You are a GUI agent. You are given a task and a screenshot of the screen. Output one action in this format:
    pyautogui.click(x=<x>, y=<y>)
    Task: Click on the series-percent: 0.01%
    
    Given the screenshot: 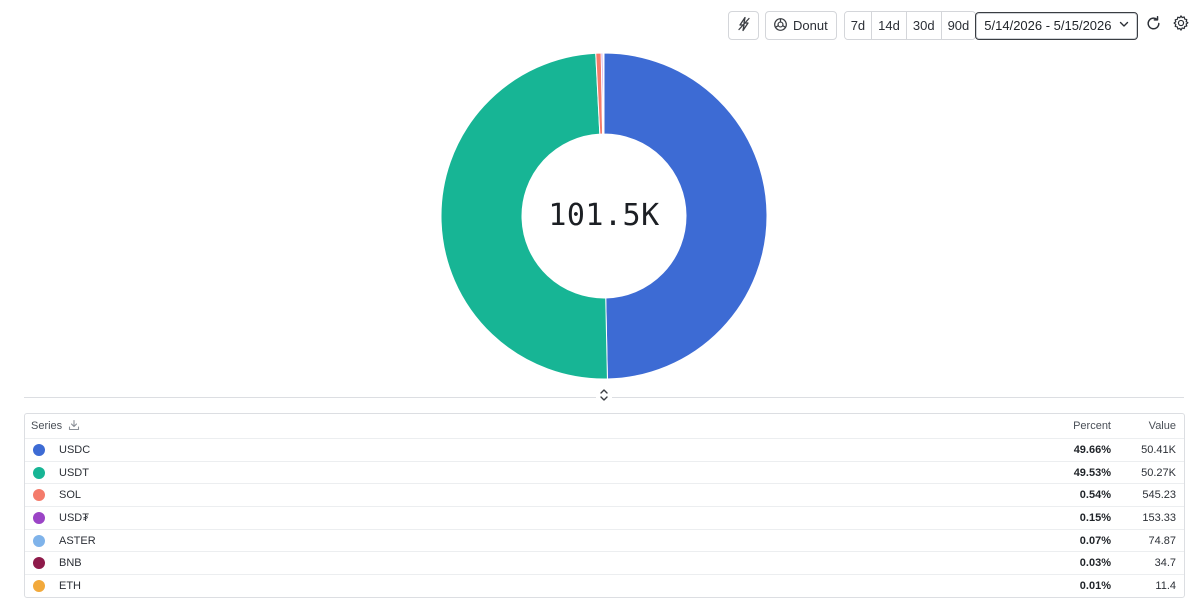 What is the action you would take?
    pyautogui.click(x=1095, y=585)
    